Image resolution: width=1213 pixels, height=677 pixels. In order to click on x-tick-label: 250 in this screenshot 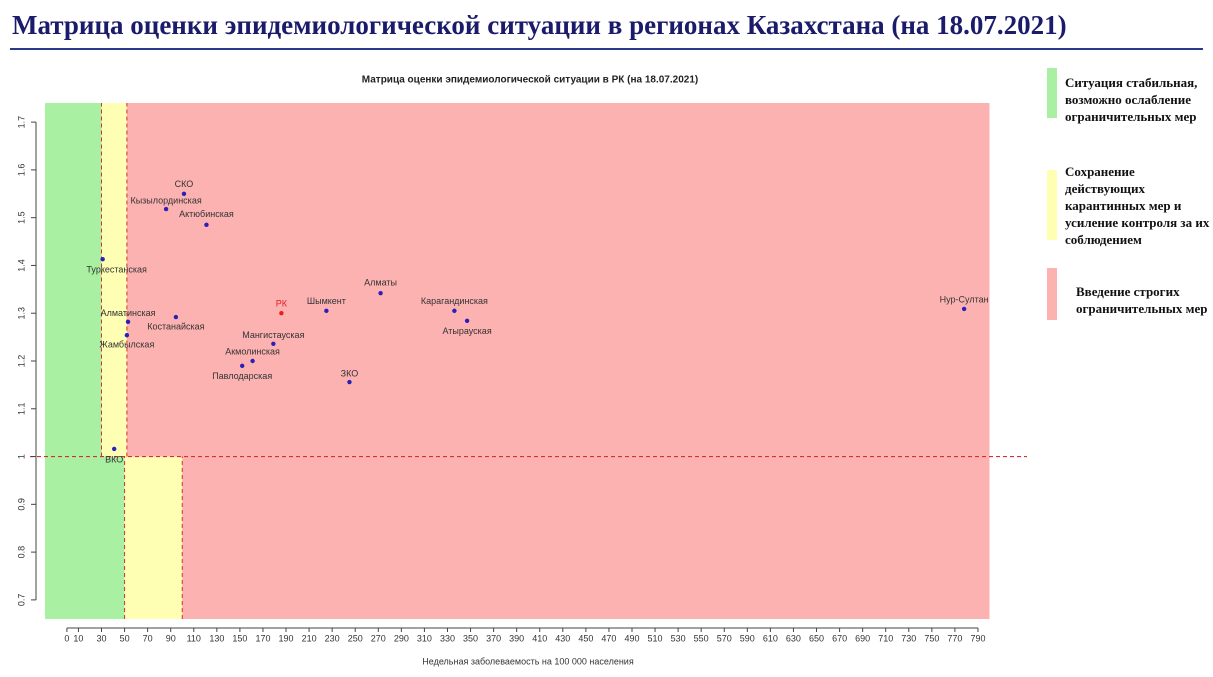, I will do `click(355, 638)`.